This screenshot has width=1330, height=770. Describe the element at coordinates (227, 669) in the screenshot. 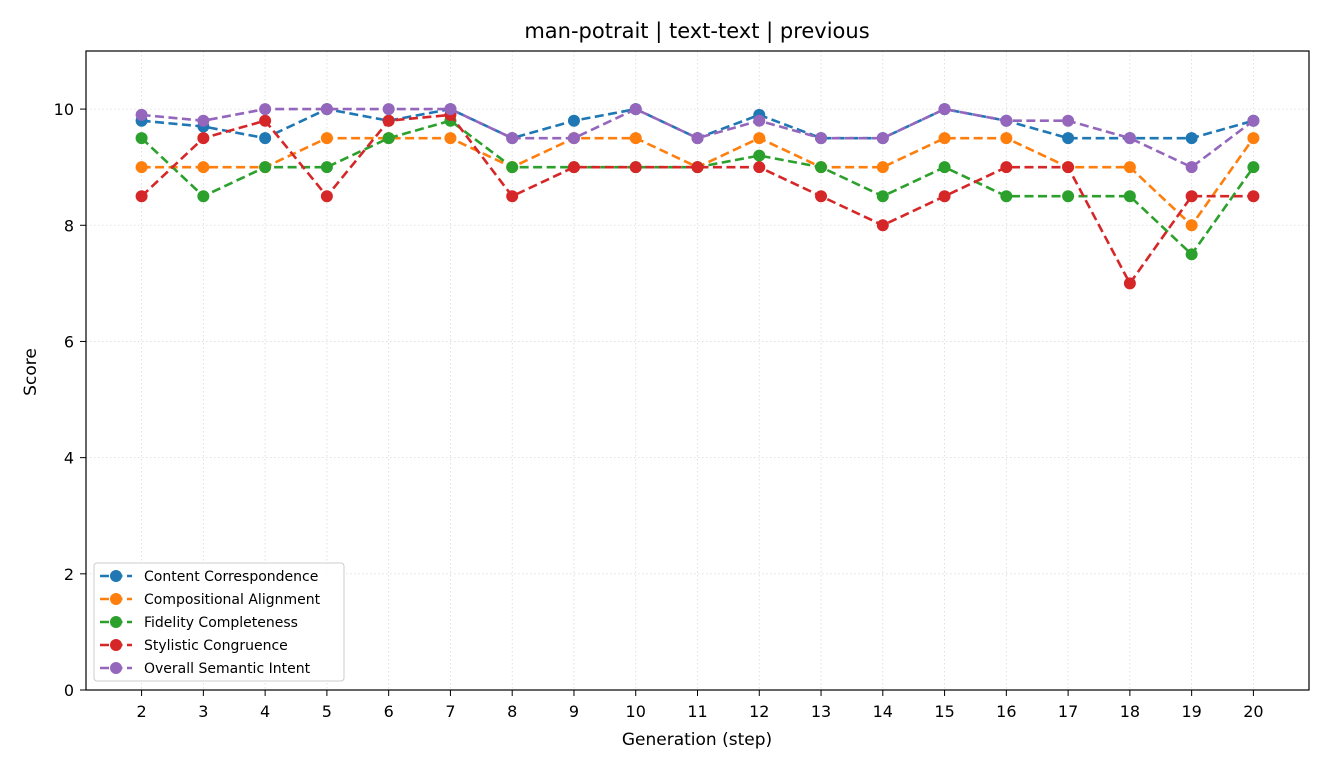

I see `legend-label: Overall Semantic Intent` at that location.